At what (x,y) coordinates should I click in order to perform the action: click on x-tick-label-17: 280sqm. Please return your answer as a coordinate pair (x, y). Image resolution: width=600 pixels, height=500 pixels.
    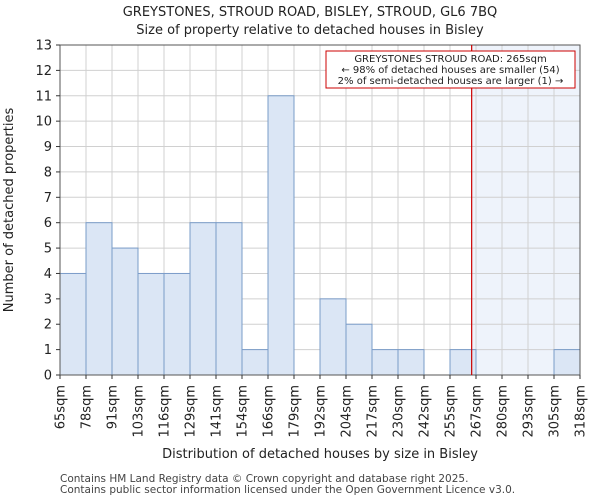
    Looking at the image, I should click on (503, 411).